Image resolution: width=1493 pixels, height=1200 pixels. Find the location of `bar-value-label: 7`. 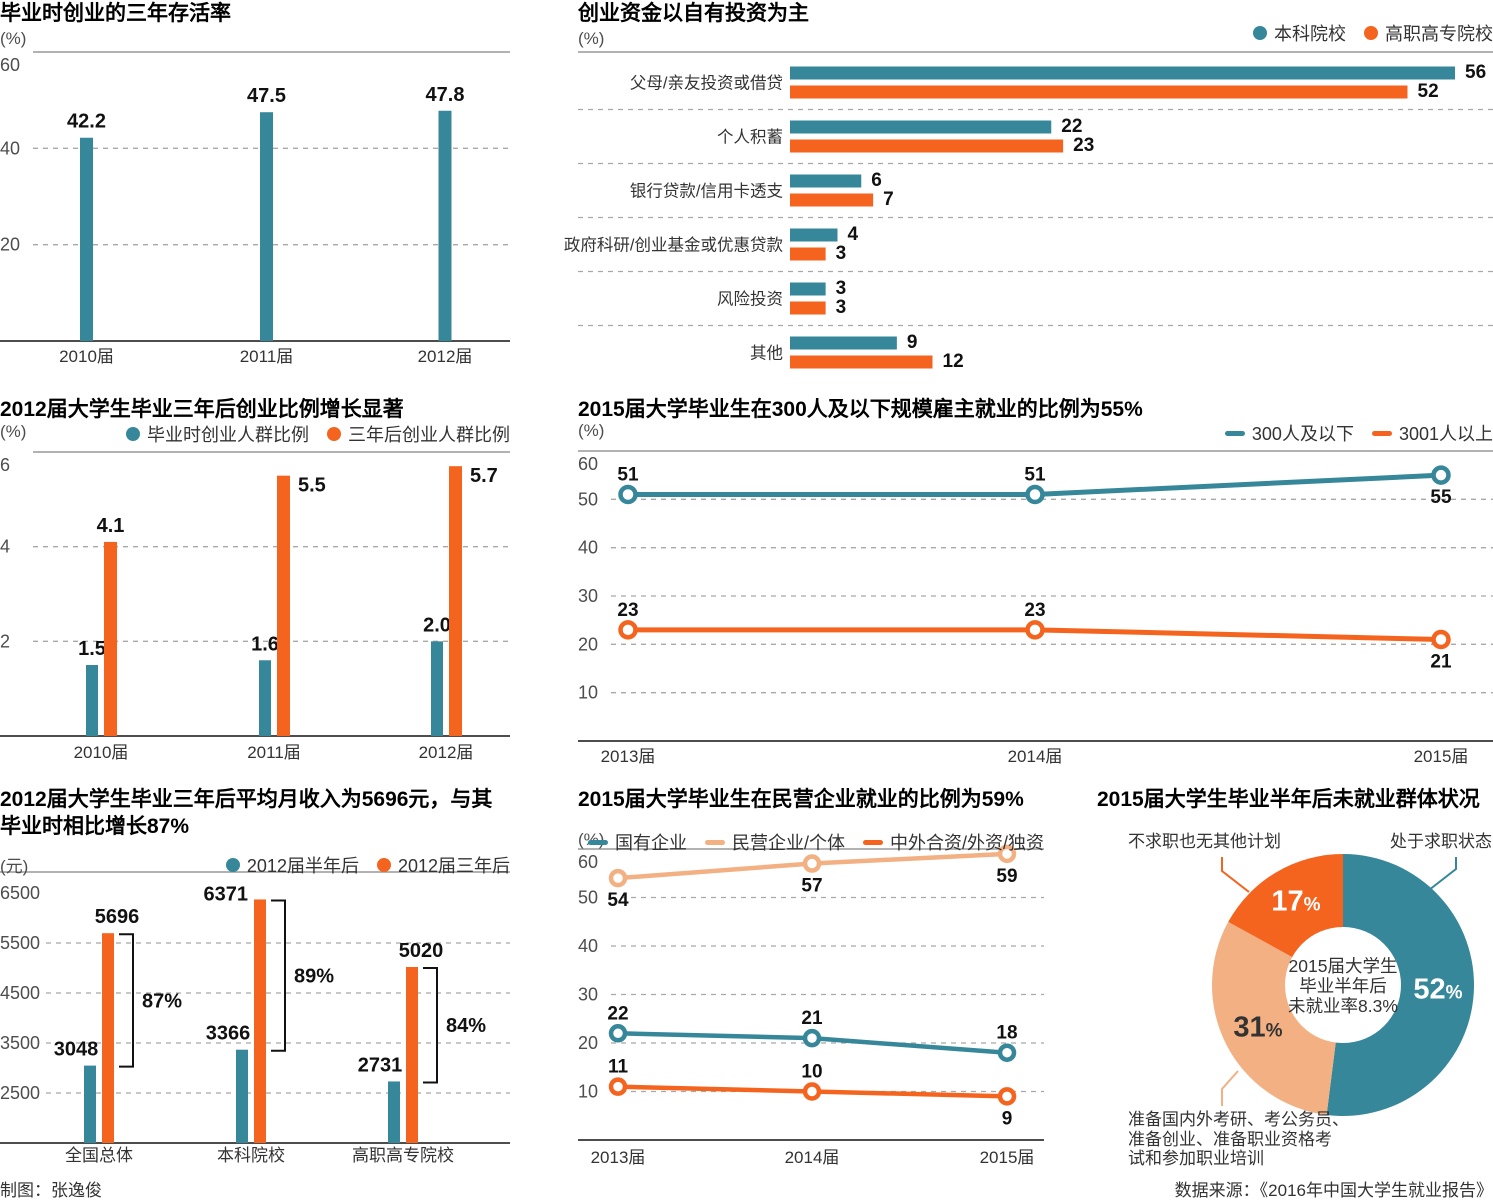

bar-value-label: 7 is located at coordinates (888, 199).